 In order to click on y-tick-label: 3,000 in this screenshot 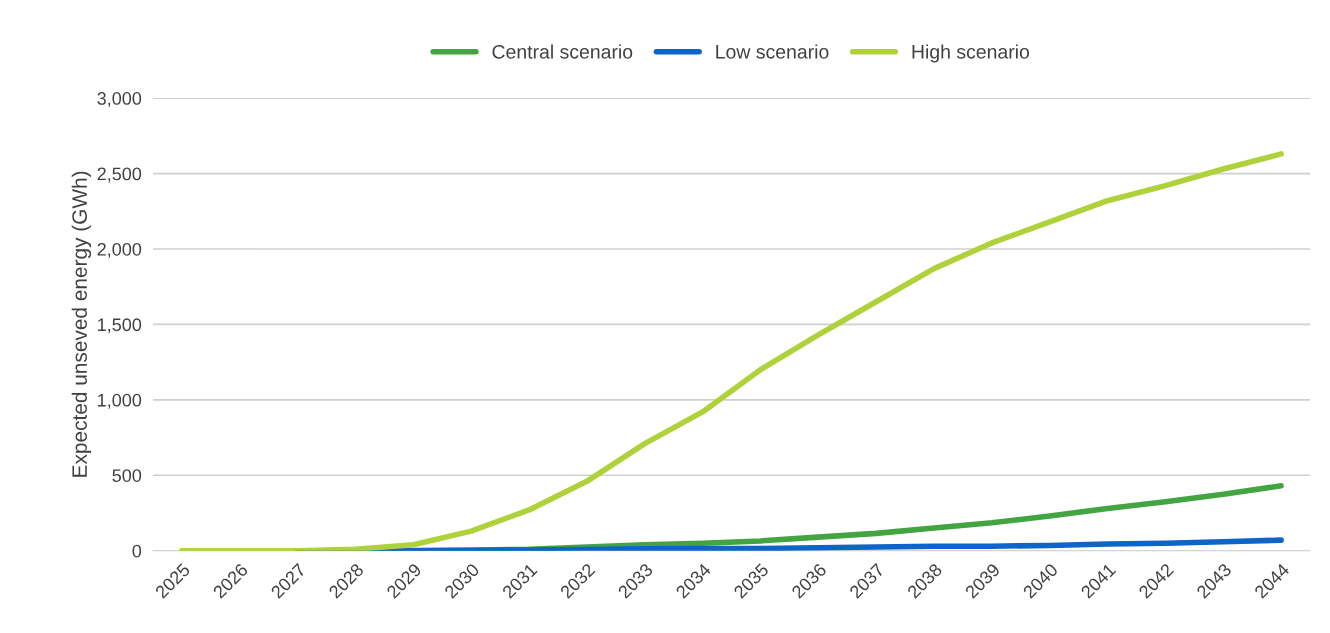, I will do `click(119, 99)`.